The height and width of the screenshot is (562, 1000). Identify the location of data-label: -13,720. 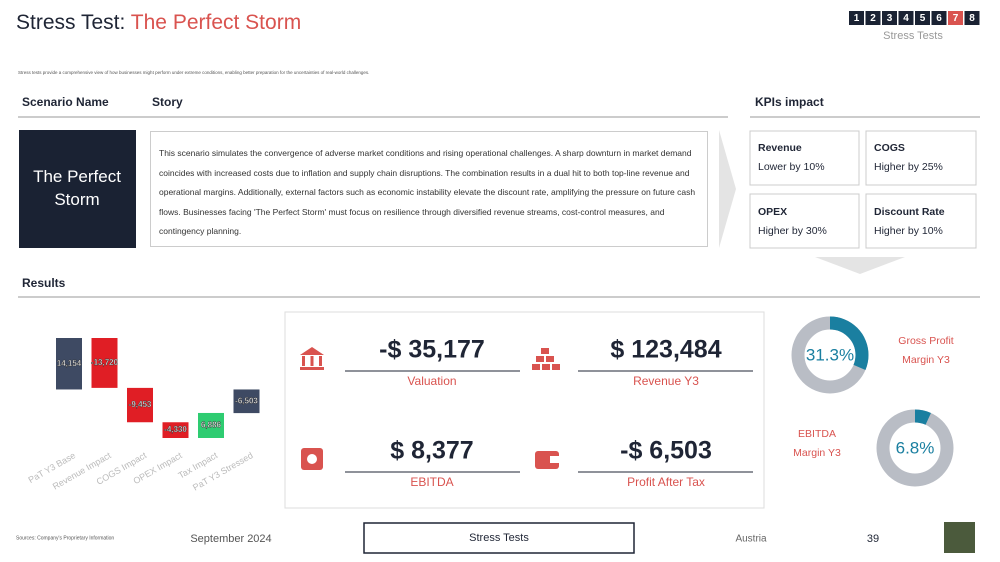
(105, 362).